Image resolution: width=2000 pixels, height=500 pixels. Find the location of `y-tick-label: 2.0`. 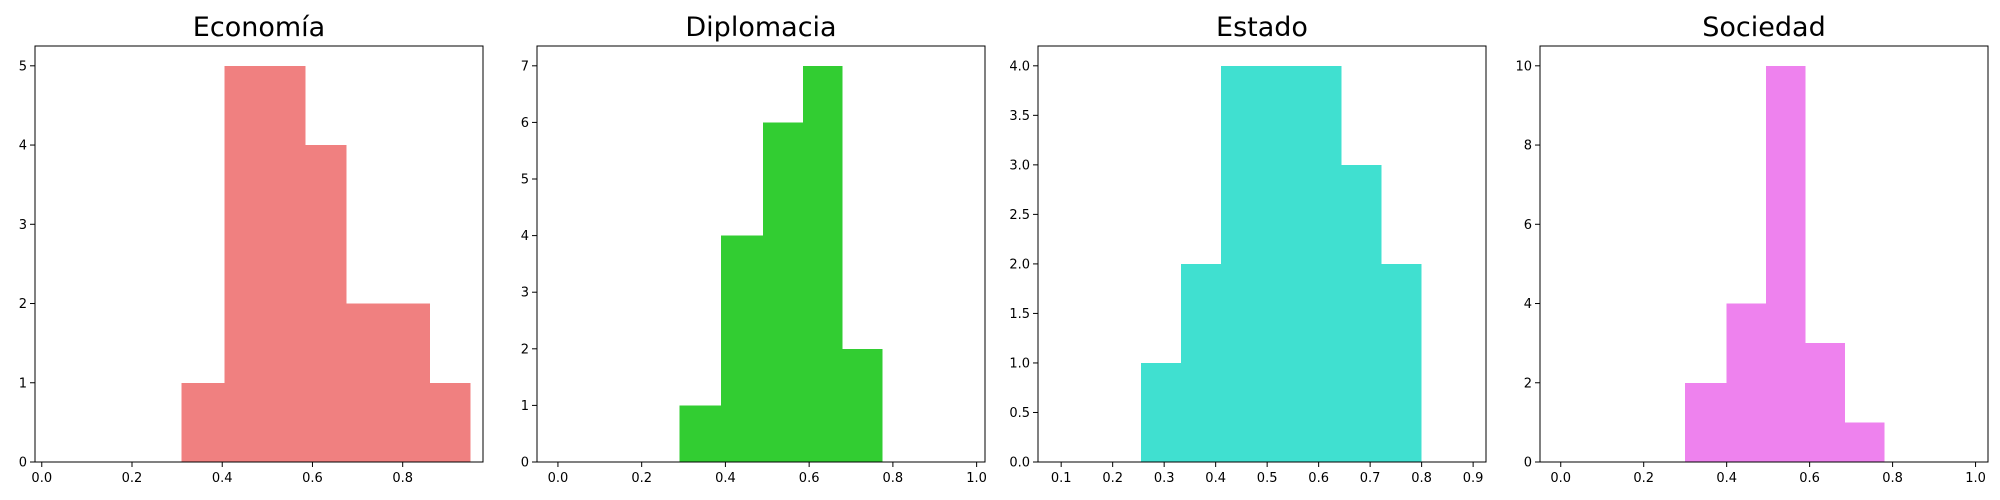

y-tick-label: 2.0 is located at coordinates (1019, 264).